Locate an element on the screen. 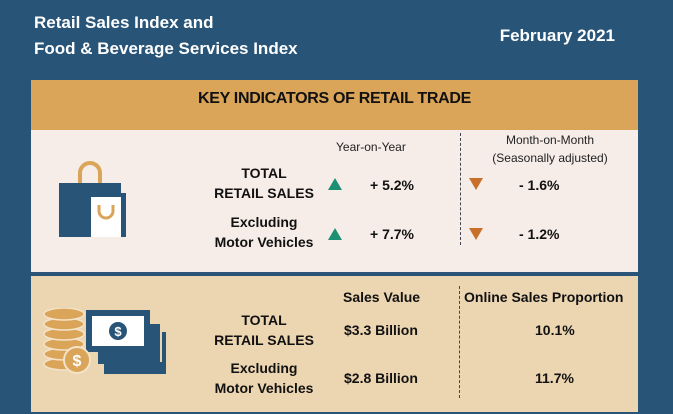  online-excl: 11.7% is located at coordinates (554, 378).